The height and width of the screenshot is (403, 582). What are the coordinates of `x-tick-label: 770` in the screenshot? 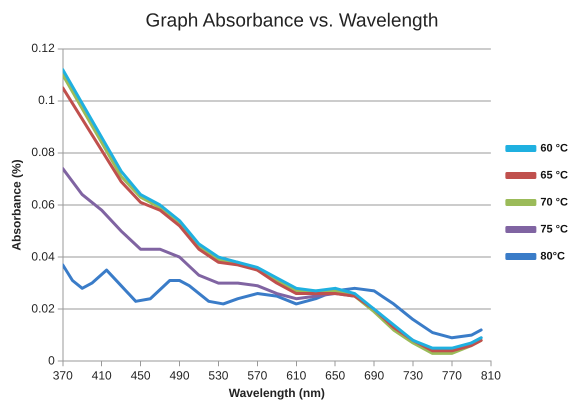 It's located at (452, 375).